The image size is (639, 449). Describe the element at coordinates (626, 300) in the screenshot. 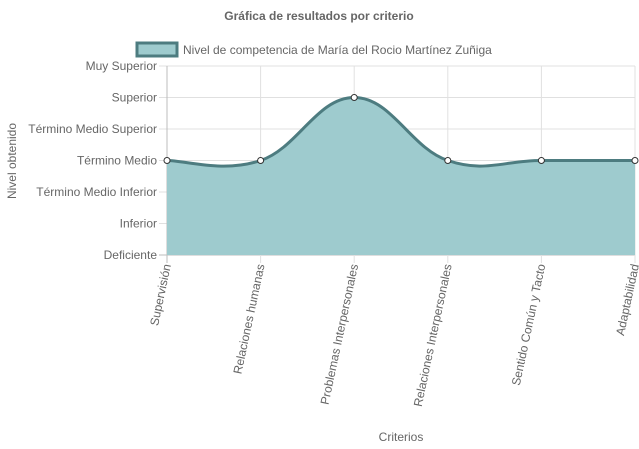

I see `x-tick-label: Adaptabilidad` at that location.